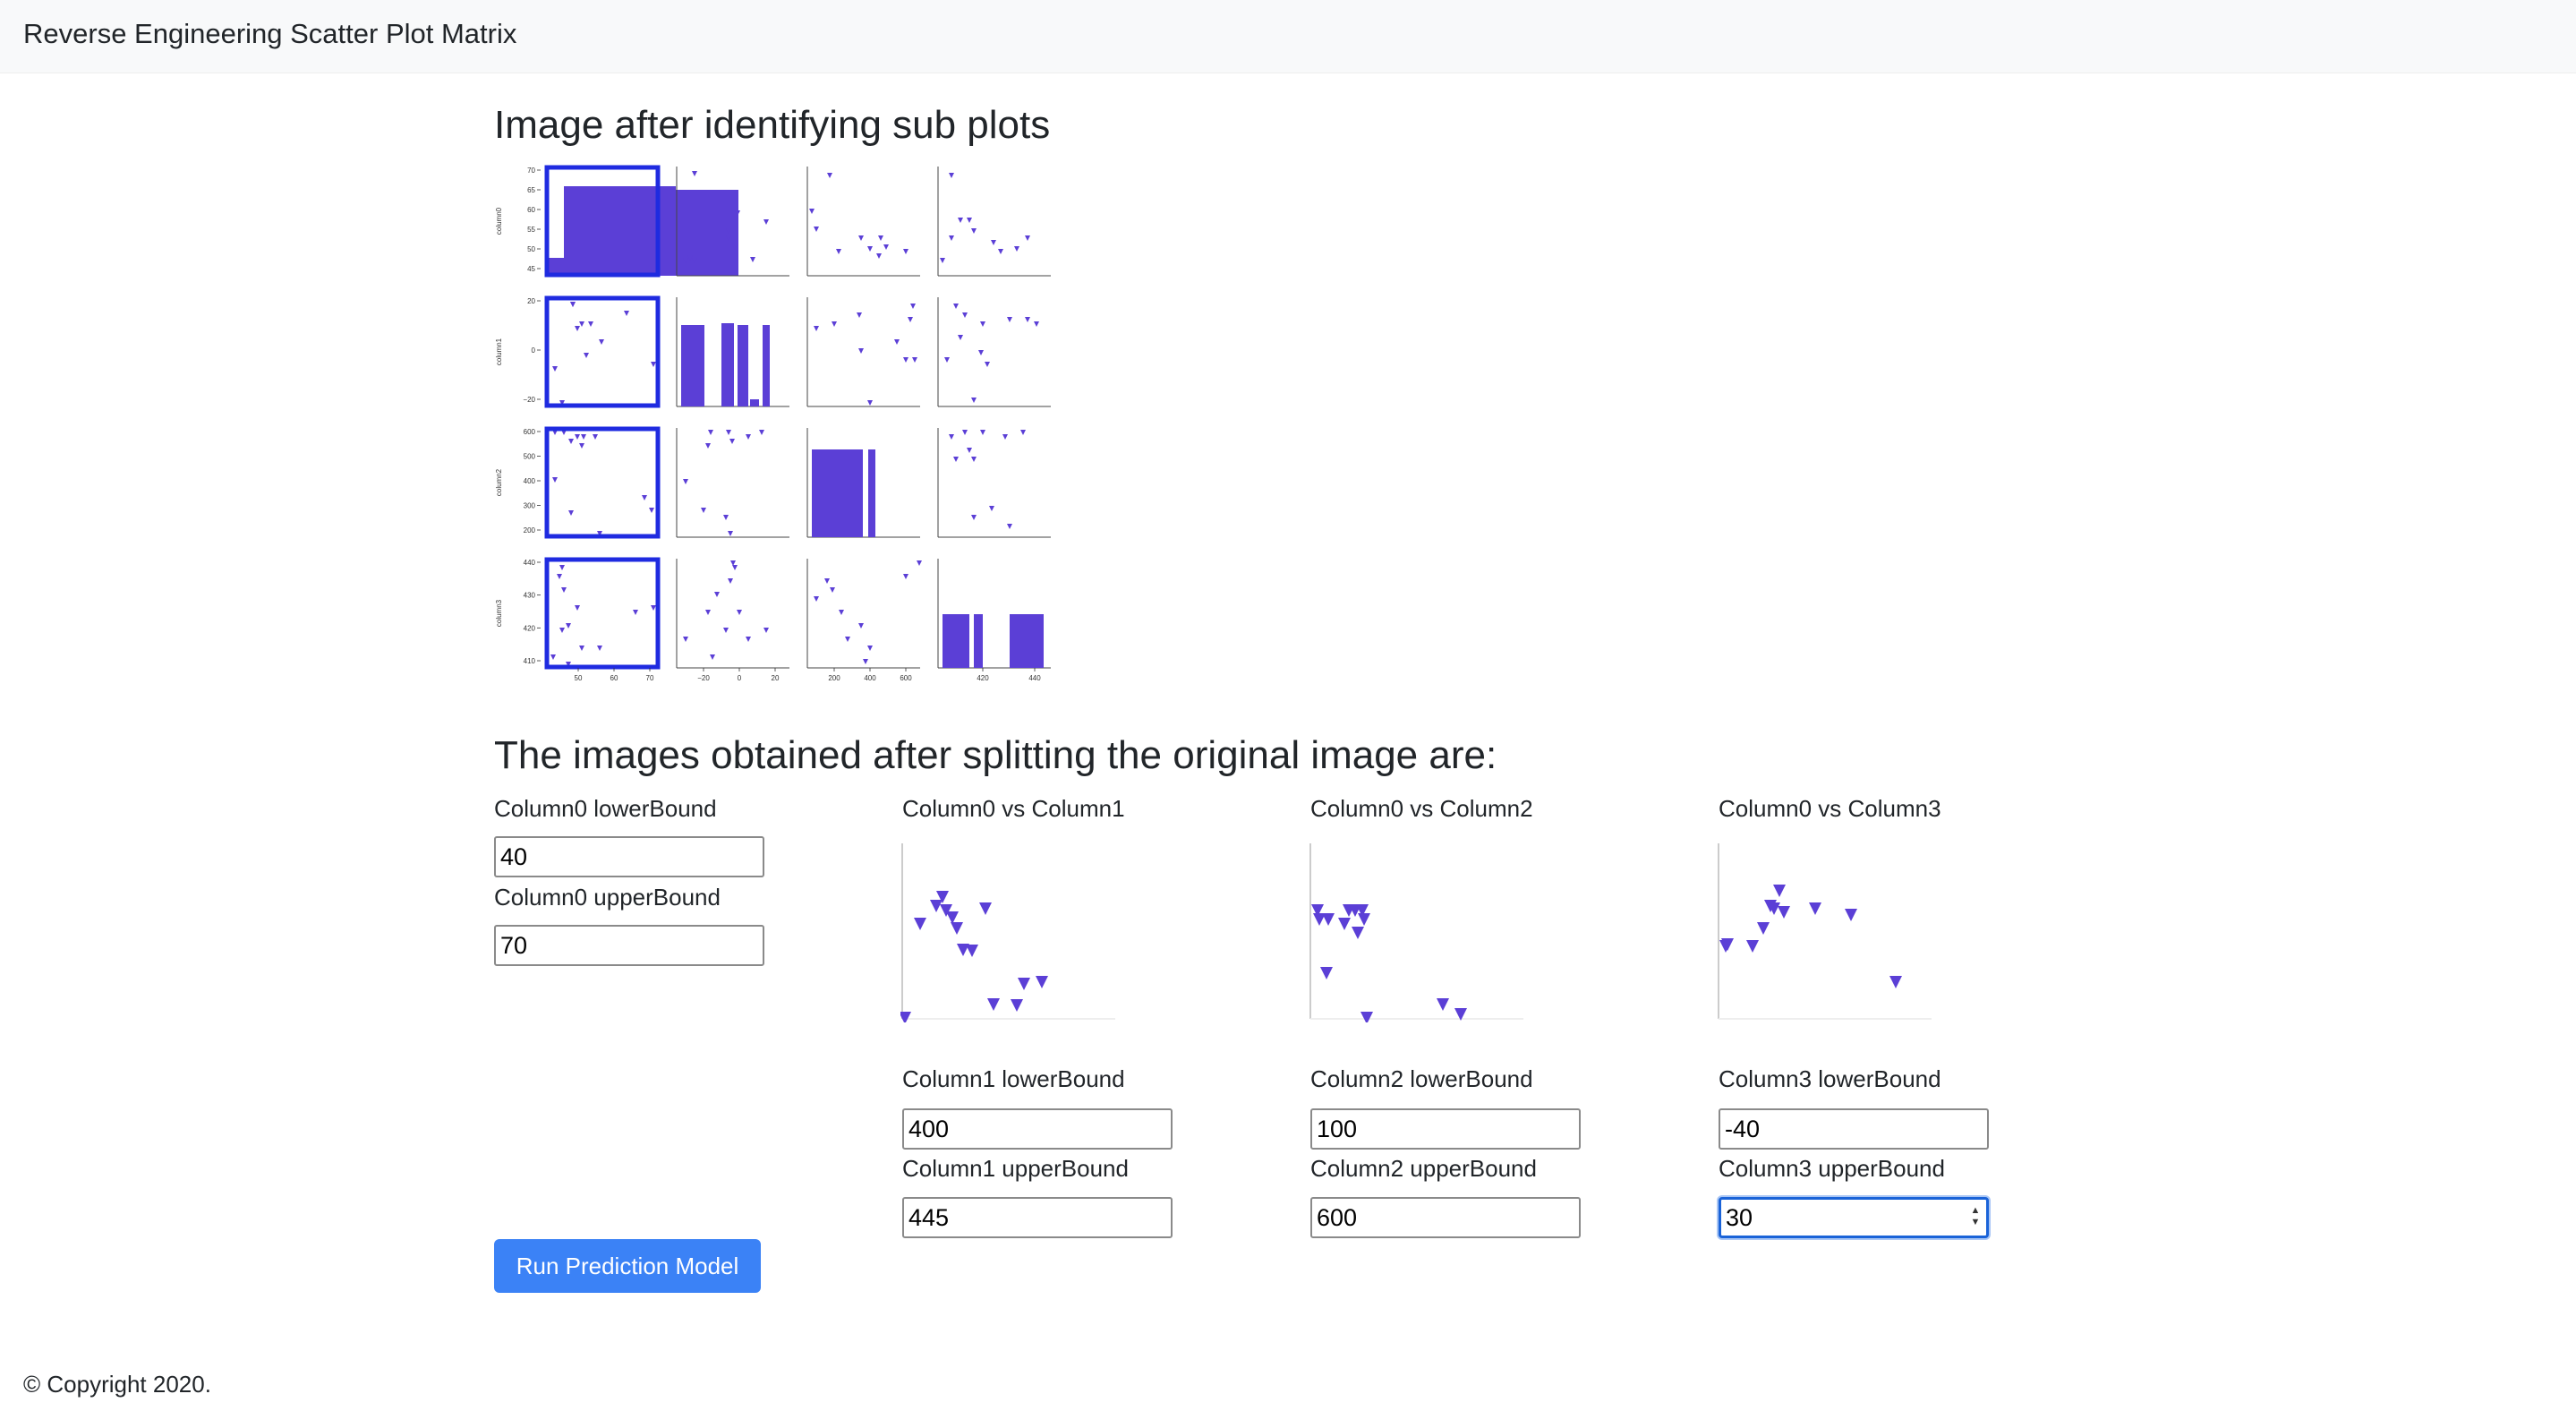  I want to click on matrix-ytick: 440, so click(530, 563).